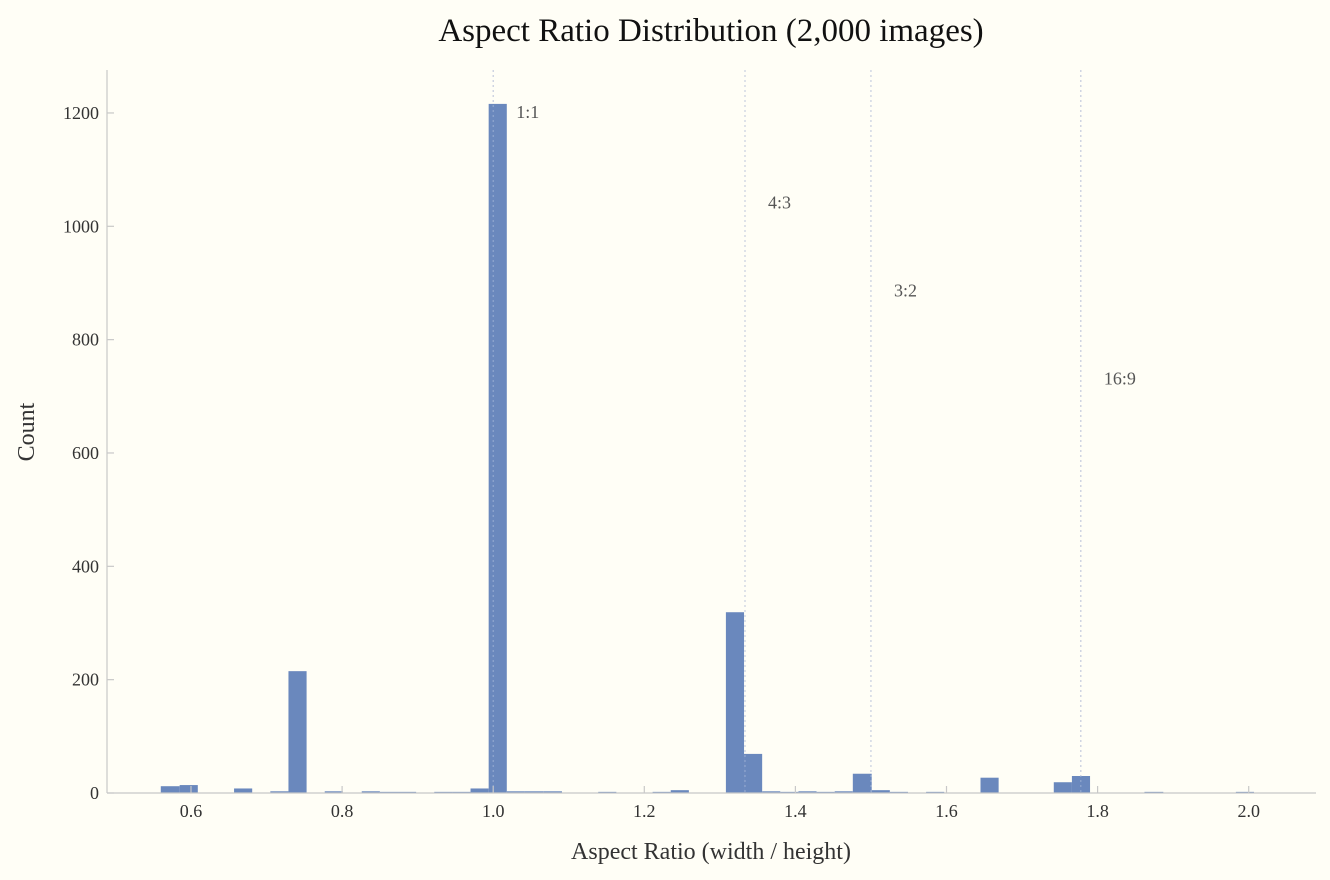 This screenshot has height=880, width=1330. What do you see at coordinates (342, 811) in the screenshot?
I see `x-tick-label: 0.8` at bounding box center [342, 811].